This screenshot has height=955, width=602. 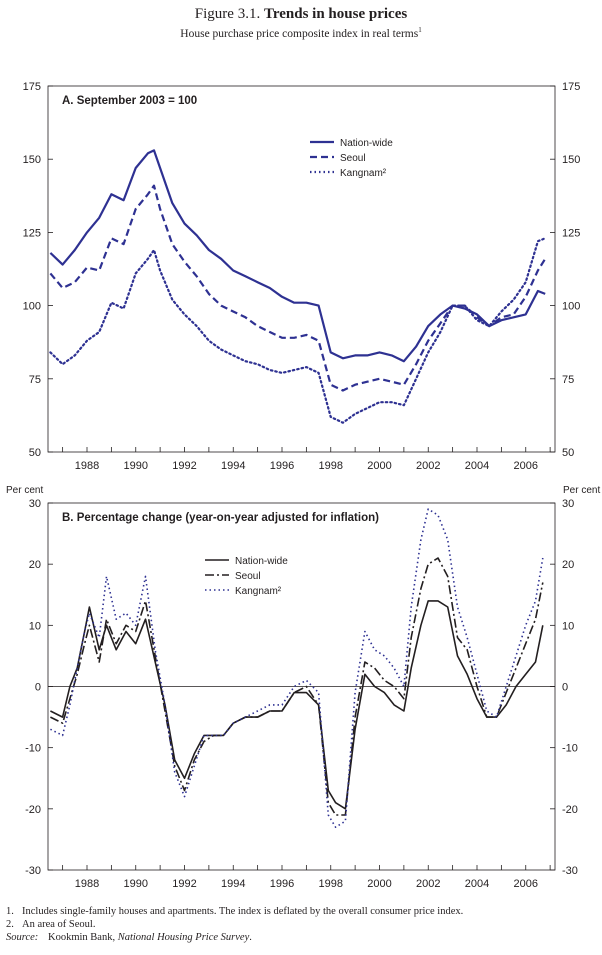 What do you see at coordinates (38, 688) in the screenshot?
I see `chart-b-ytick-label-left: 0` at bounding box center [38, 688].